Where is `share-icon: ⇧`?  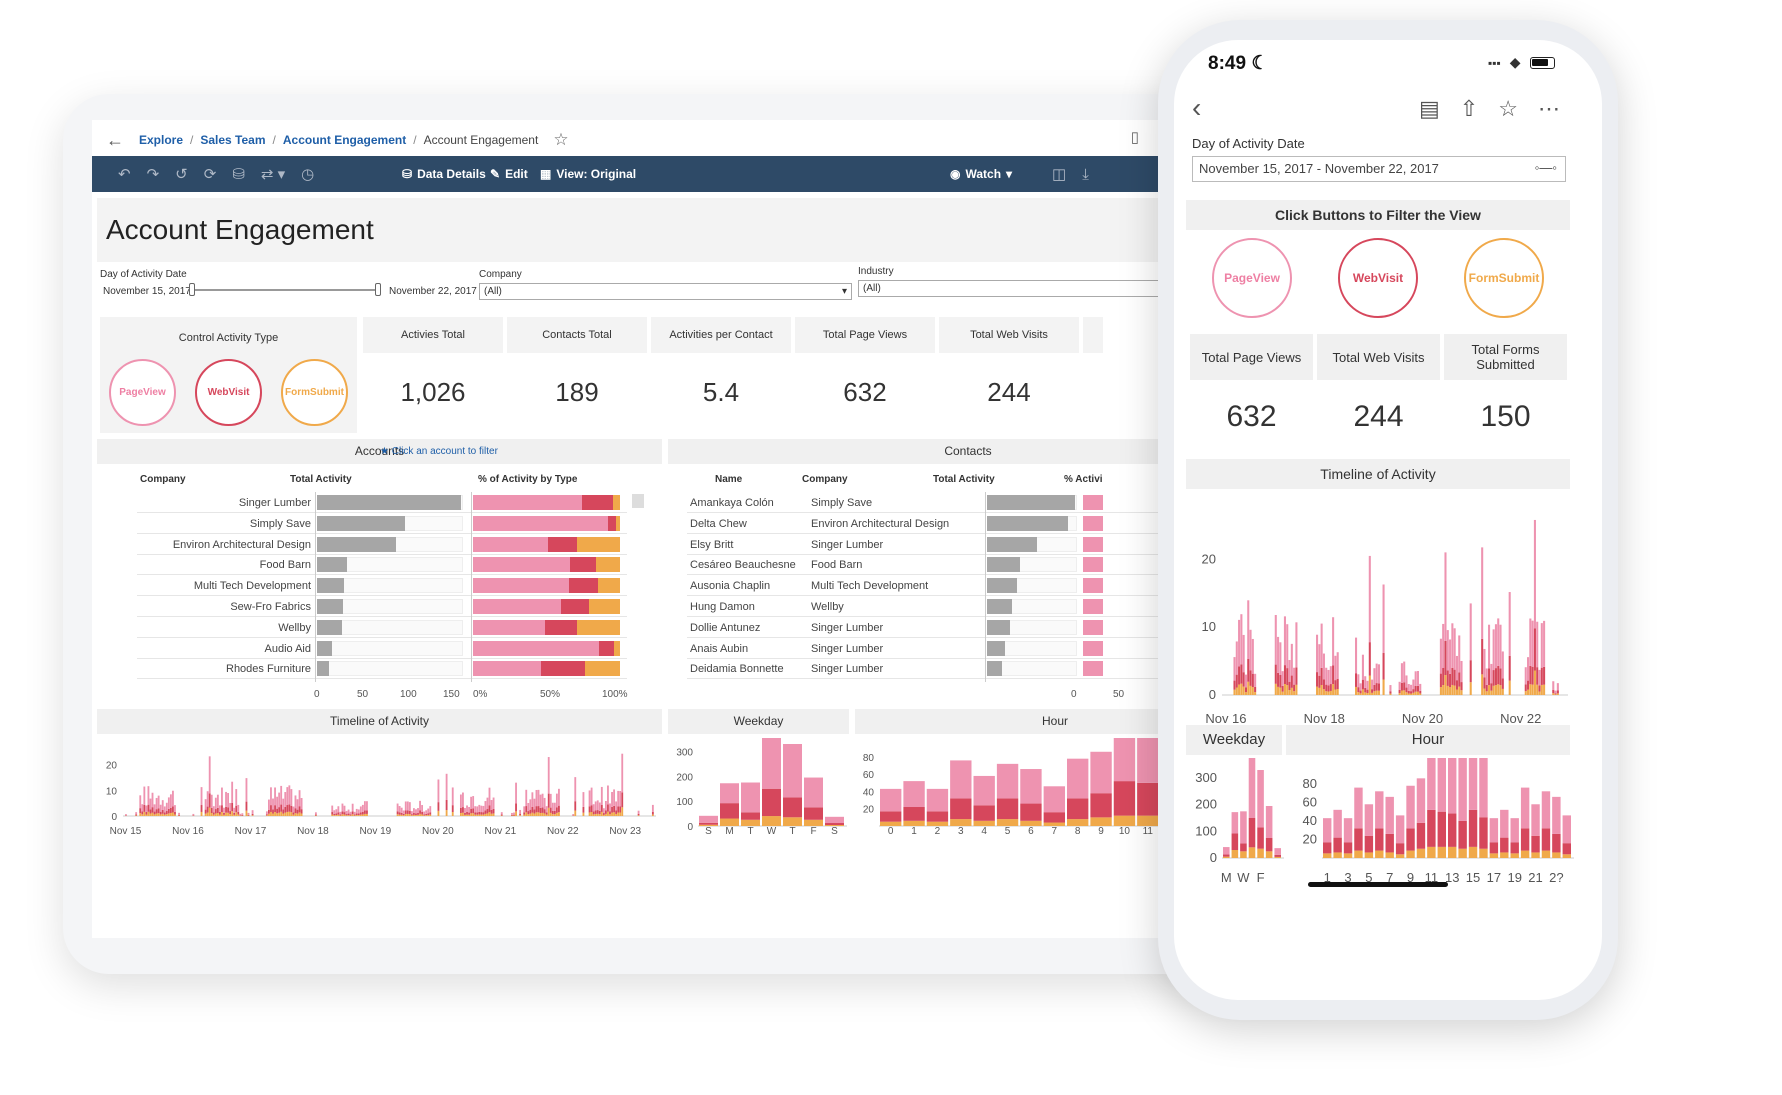 share-icon: ⇧ is located at coordinates (1469, 108).